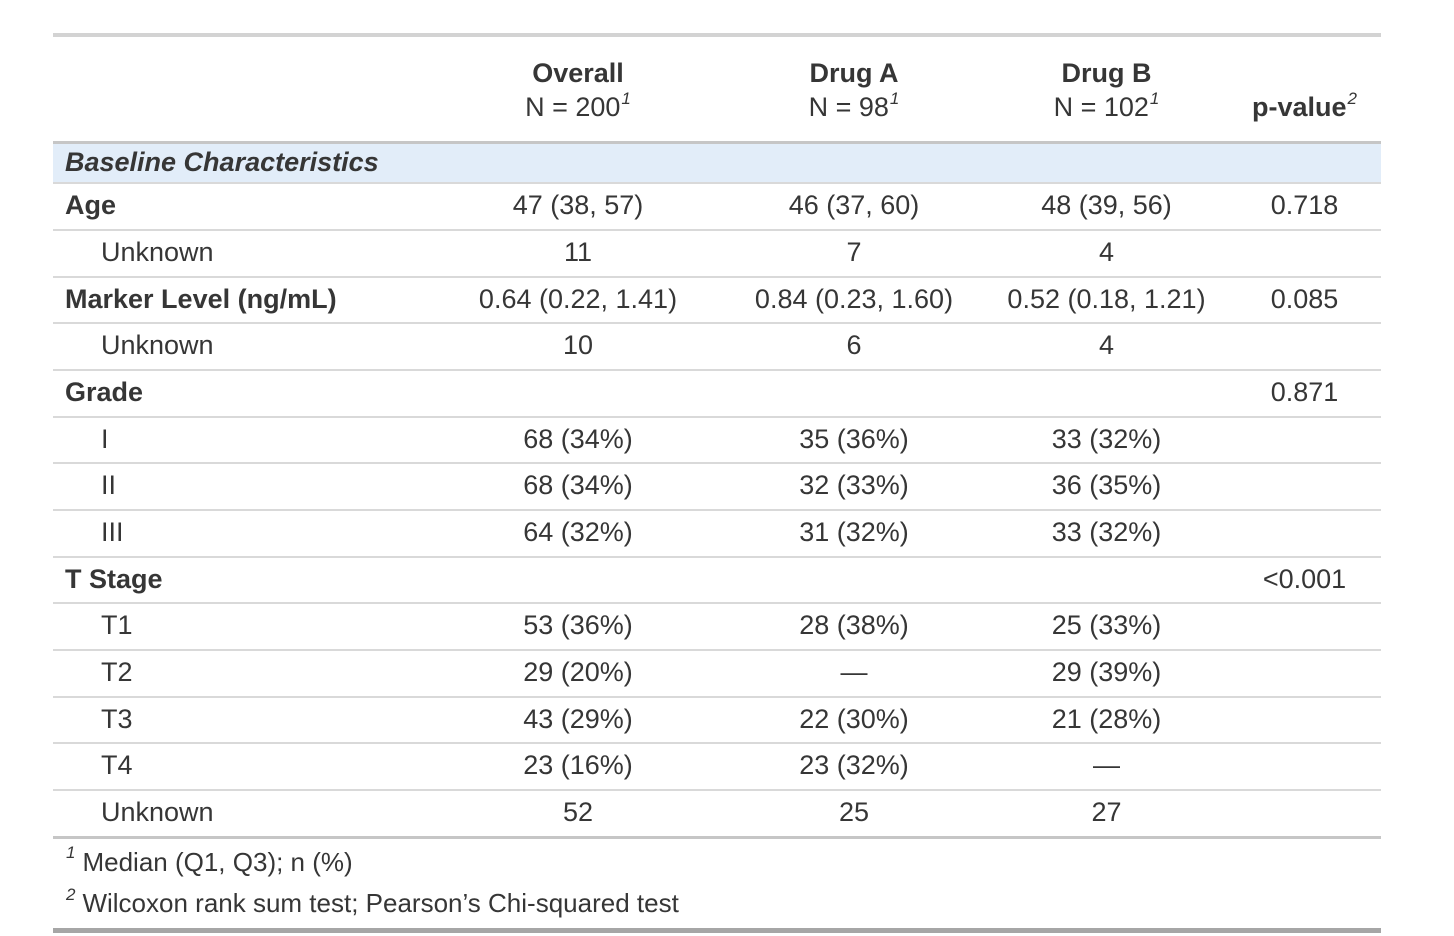 The image size is (1454, 936). I want to click on row-label: III, so click(243, 534).